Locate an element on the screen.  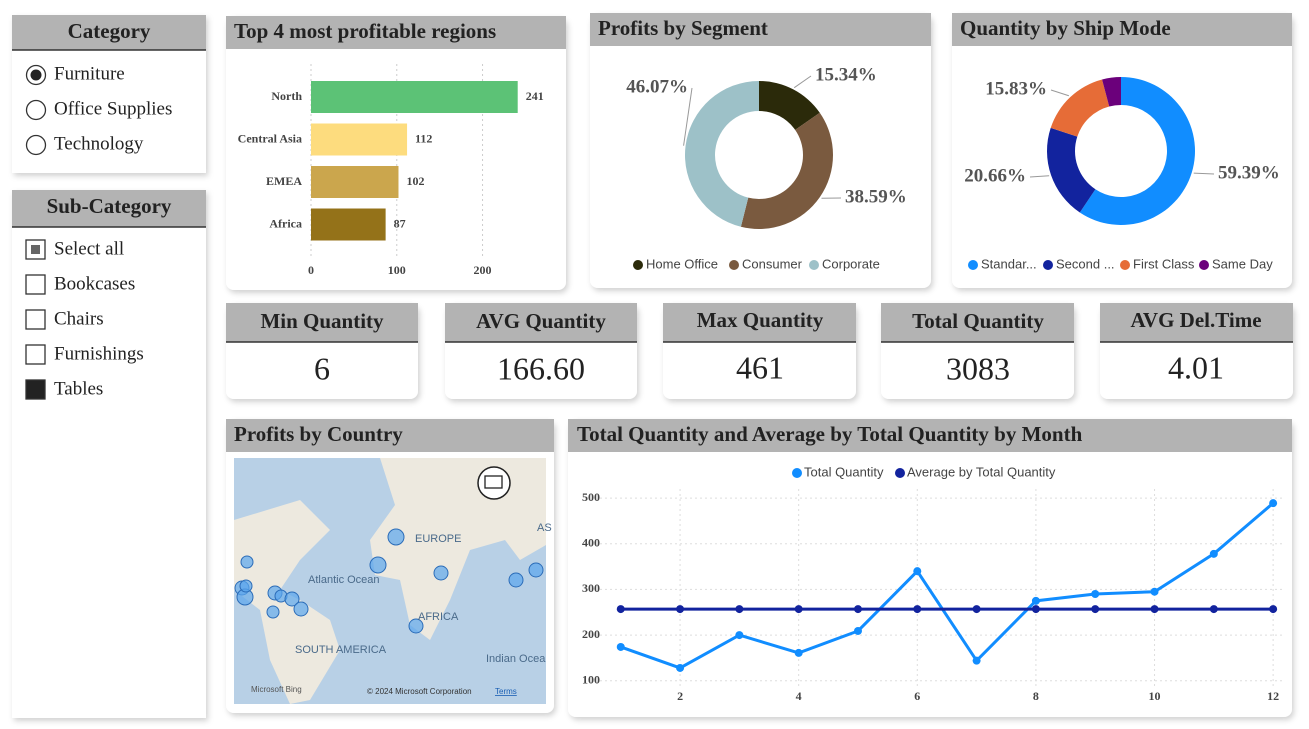
slicer-option: Furnishings is located at coordinates (99, 353).